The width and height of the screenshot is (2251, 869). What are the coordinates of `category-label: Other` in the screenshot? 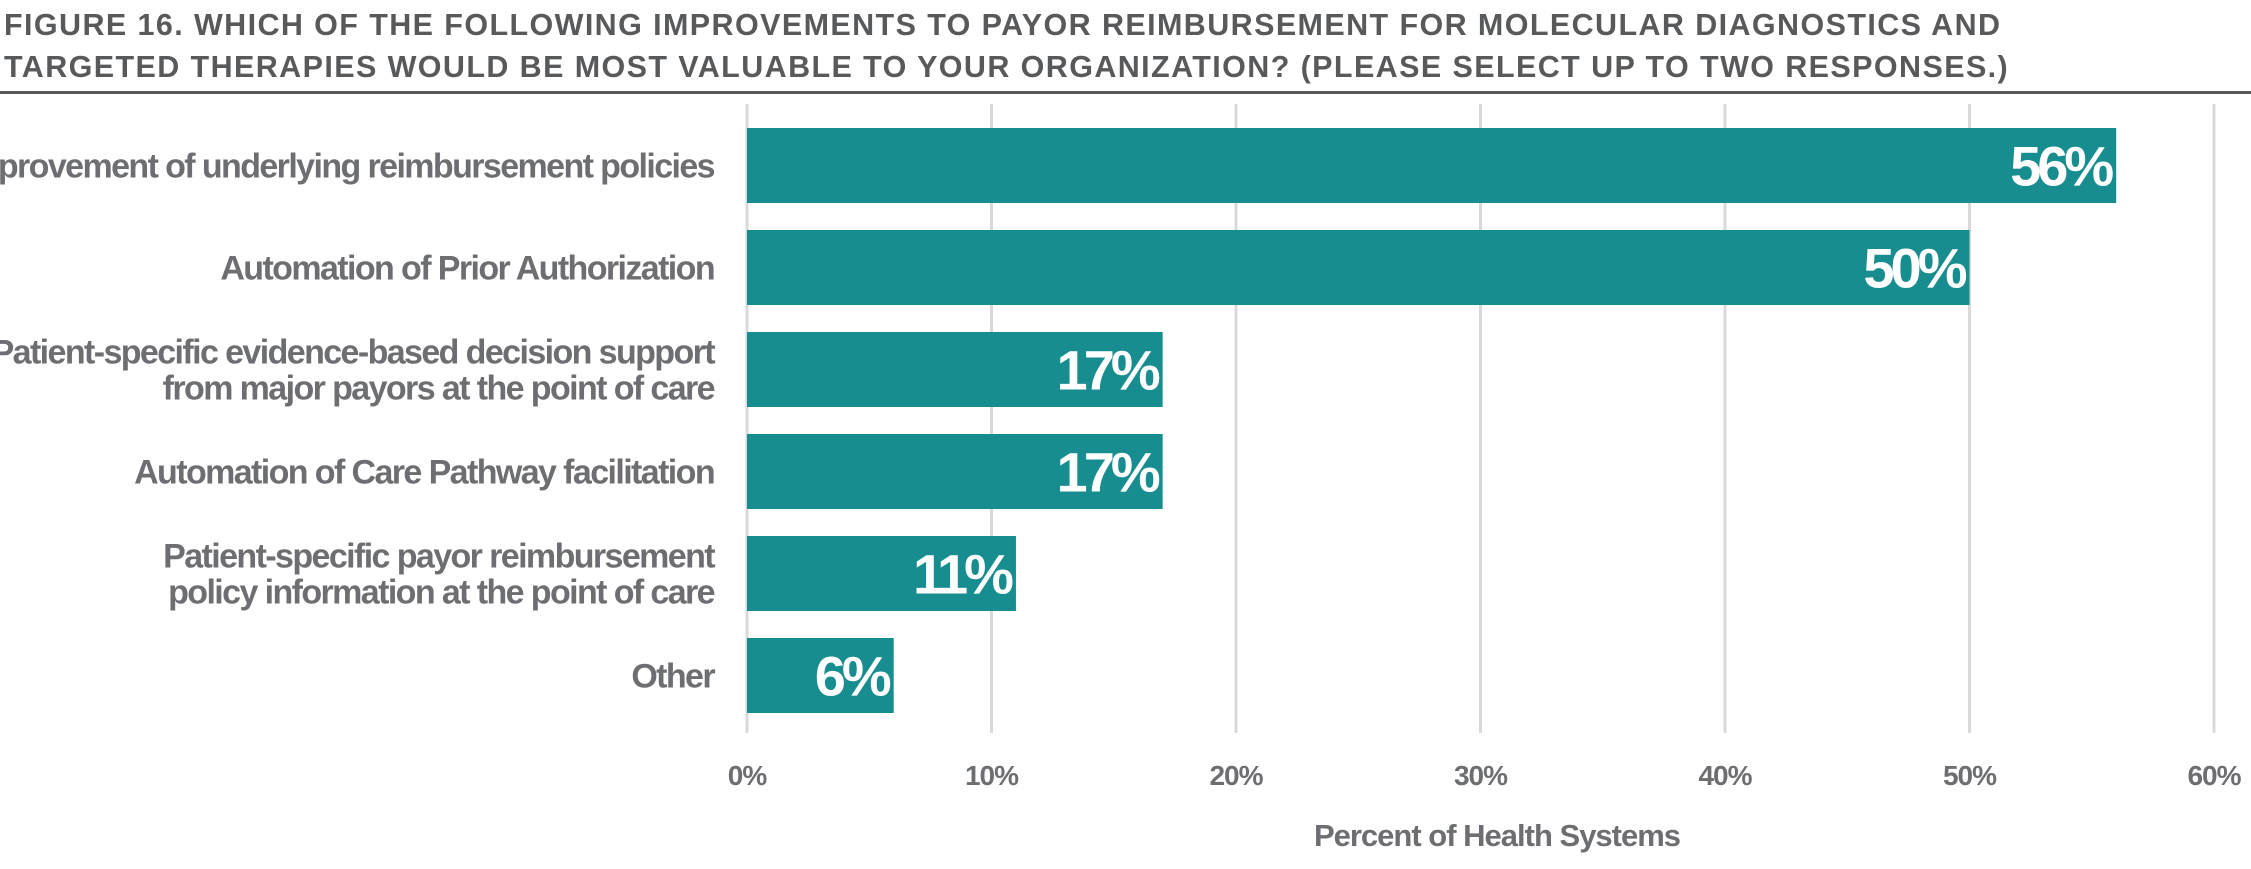 It's located at (673, 677).